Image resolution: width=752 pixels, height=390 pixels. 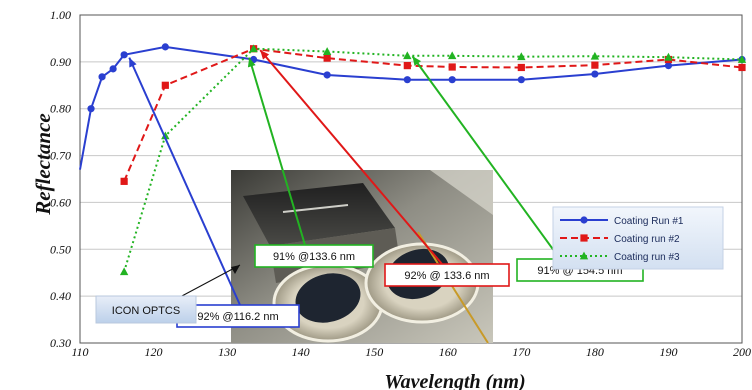 I want to click on x-axis-title: Wavelength (nm), so click(x=454, y=380).